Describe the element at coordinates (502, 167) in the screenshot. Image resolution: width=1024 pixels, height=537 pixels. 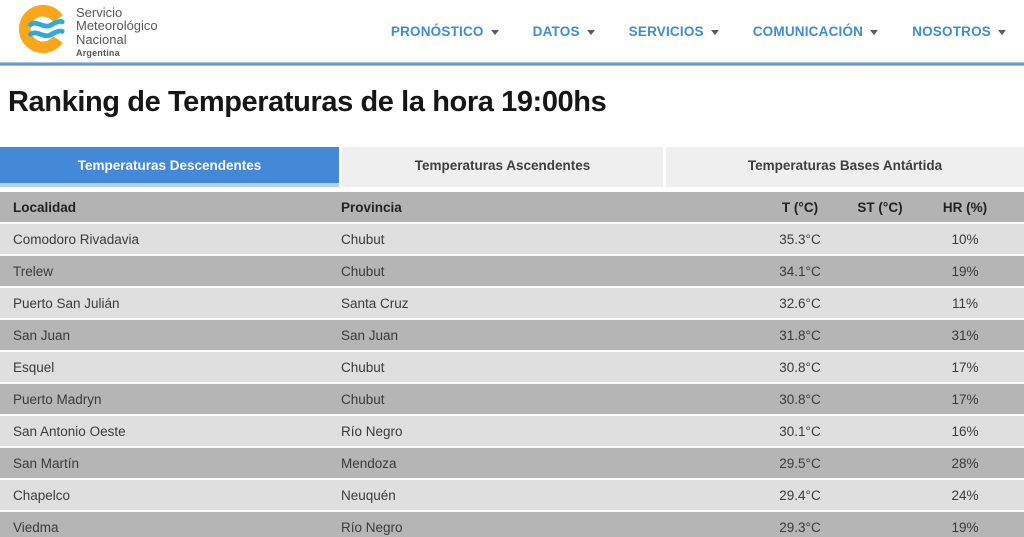
I see `tab-temperaturas-ascendentes: Temperaturas Ascendentes` at that location.